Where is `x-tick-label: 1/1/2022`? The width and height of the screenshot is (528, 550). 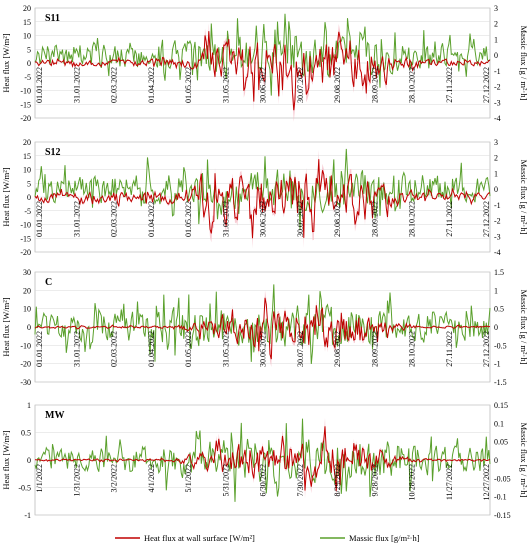
x-tick-label: 1/1/2022 is located at coordinates (39, 478).